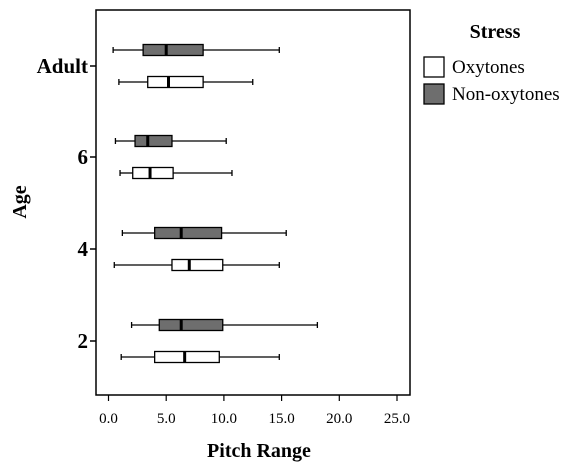 This screenshot has height=464, width=575. What do you see at coordinates (224, 419) in the screenshot?
I see `x-tick-label: 10.0` at bounding box center [224, 419].